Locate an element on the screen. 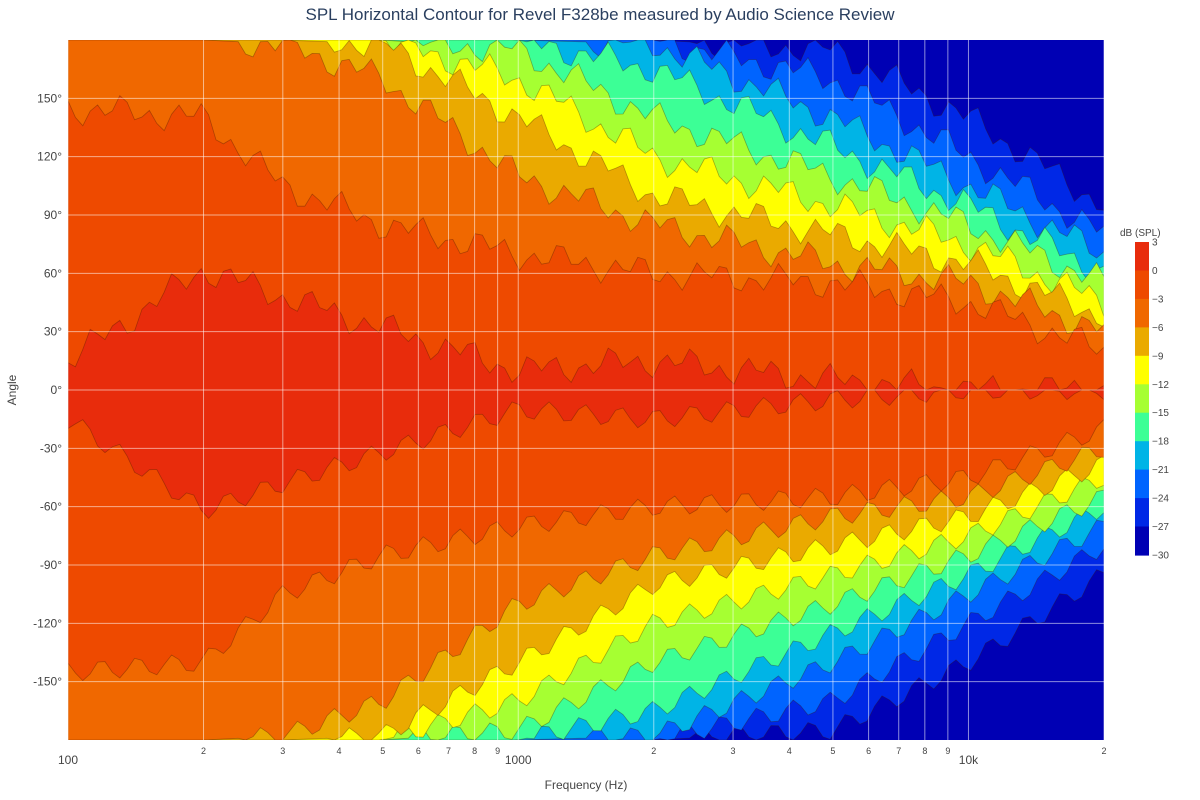  colorbar-label: 0 is located at coordinates (1155, 271).